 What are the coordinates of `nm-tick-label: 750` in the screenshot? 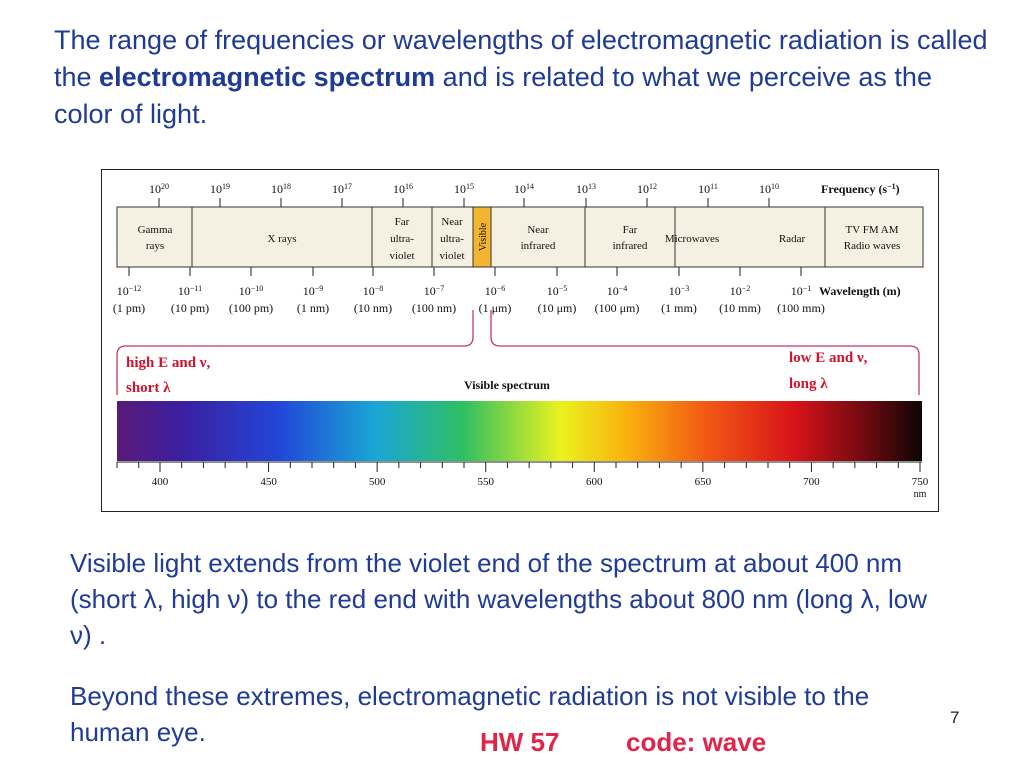 It's located at (920, 482).